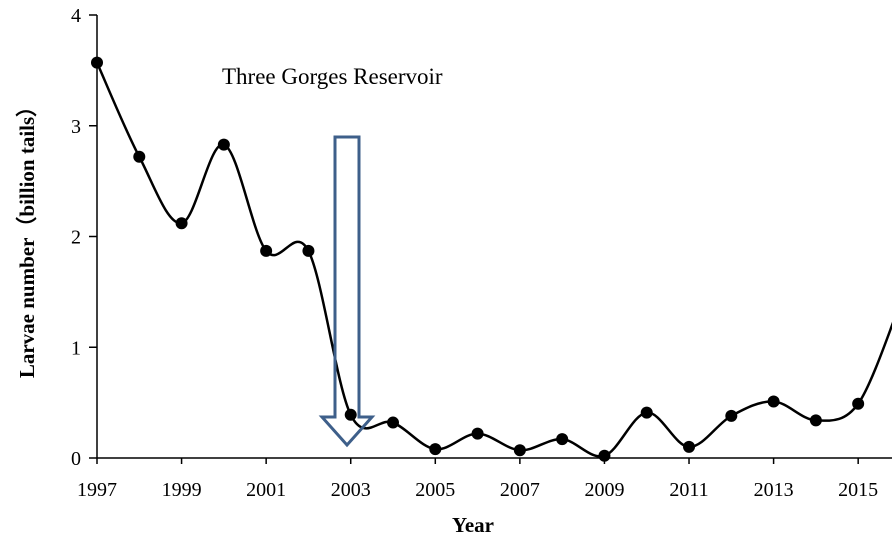 This screenshot has height=538, width=892. Describe the element at coordinates (76, 238) in the screenshot. I see `y-tick-label: 2` at that location.